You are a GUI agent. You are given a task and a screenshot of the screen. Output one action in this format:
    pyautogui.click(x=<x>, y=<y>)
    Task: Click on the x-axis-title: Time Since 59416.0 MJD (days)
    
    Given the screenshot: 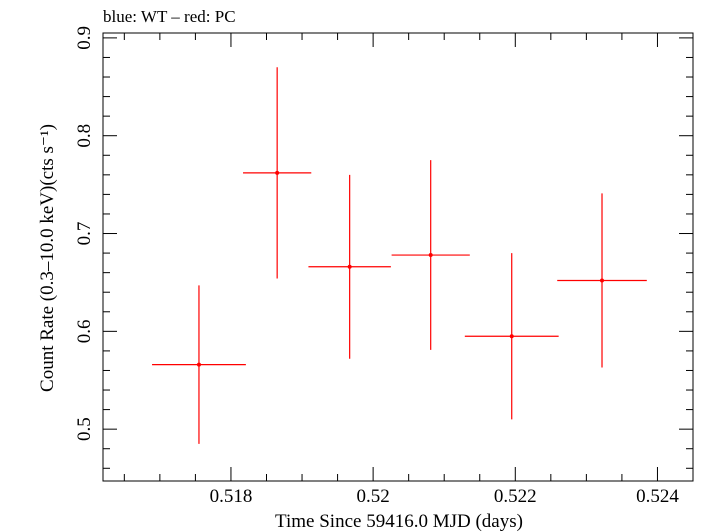 What is the action you would take?
    pyautogui.click(x=399, y=521)
    